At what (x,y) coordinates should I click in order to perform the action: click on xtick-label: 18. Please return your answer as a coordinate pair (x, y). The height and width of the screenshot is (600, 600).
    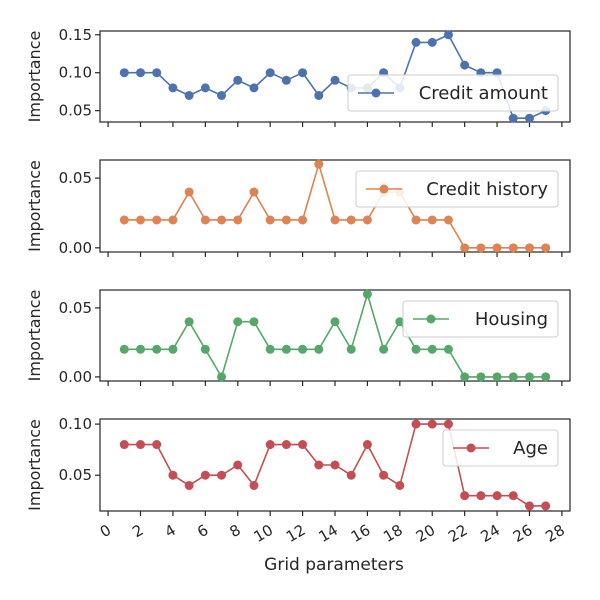
    Looking at the image, I should click on (393, 533).